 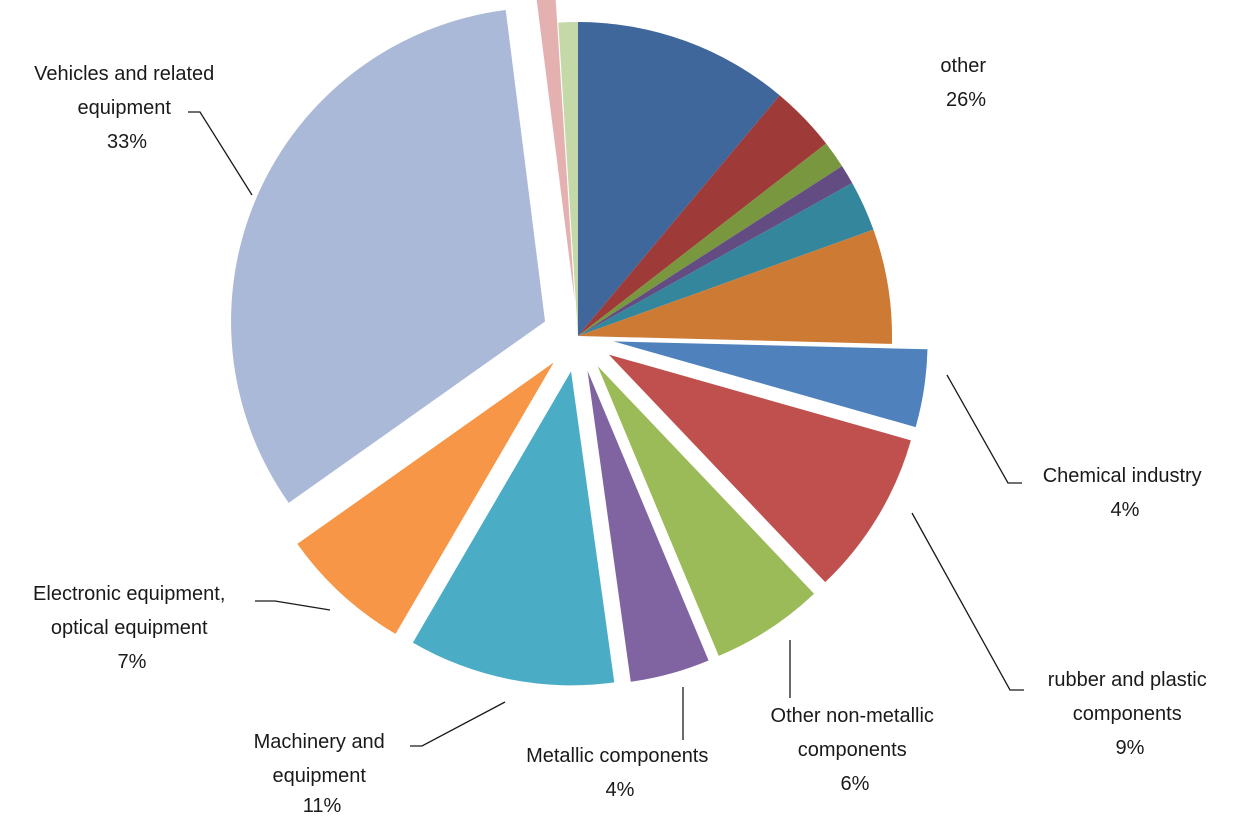 I want to click on leader-line-electronic, so click(x=293, y=605).